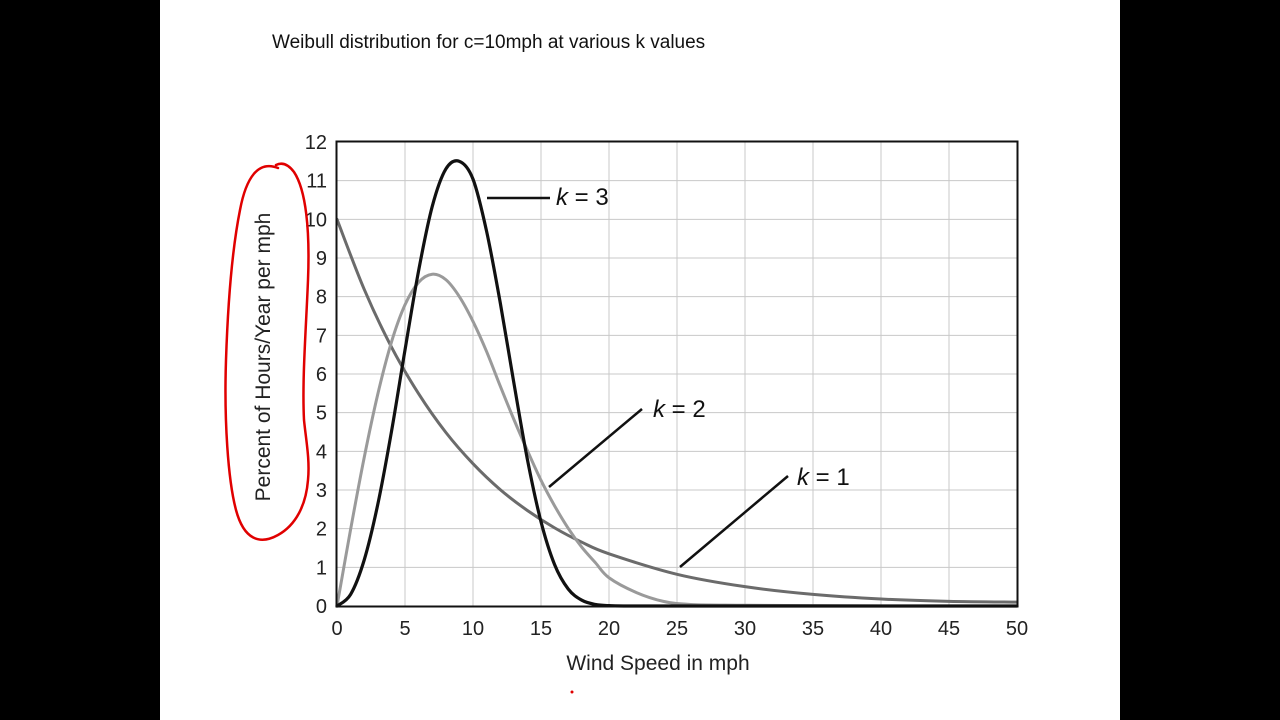 This screenshot has width=1280, height=720. Describe the element at coordinates (316, 182) in the screenshot. I see `y-tick-label: 11` at that location.